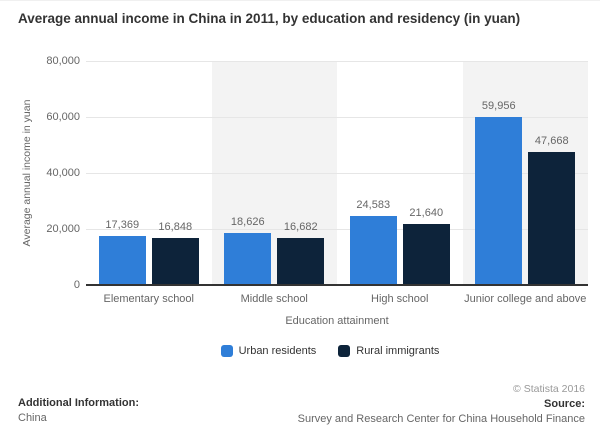 The width and height of the screenshot is (600, 430). Describe the element at coordinates (248, 258) in the screenshot. I see `bar-urban-residents-middle-school` at that location.